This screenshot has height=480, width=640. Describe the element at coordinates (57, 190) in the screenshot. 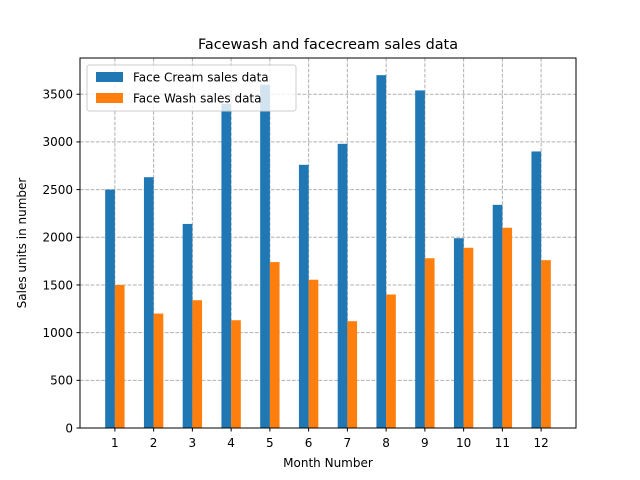

I see `y-tick-label: 2500` at that location.